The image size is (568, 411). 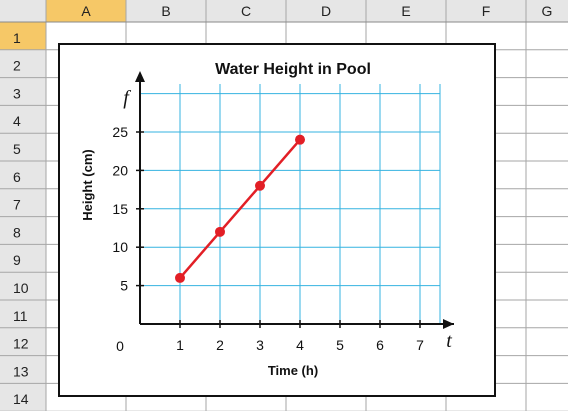 I want to click on column-header-c: C, so click(x=246, y=11).